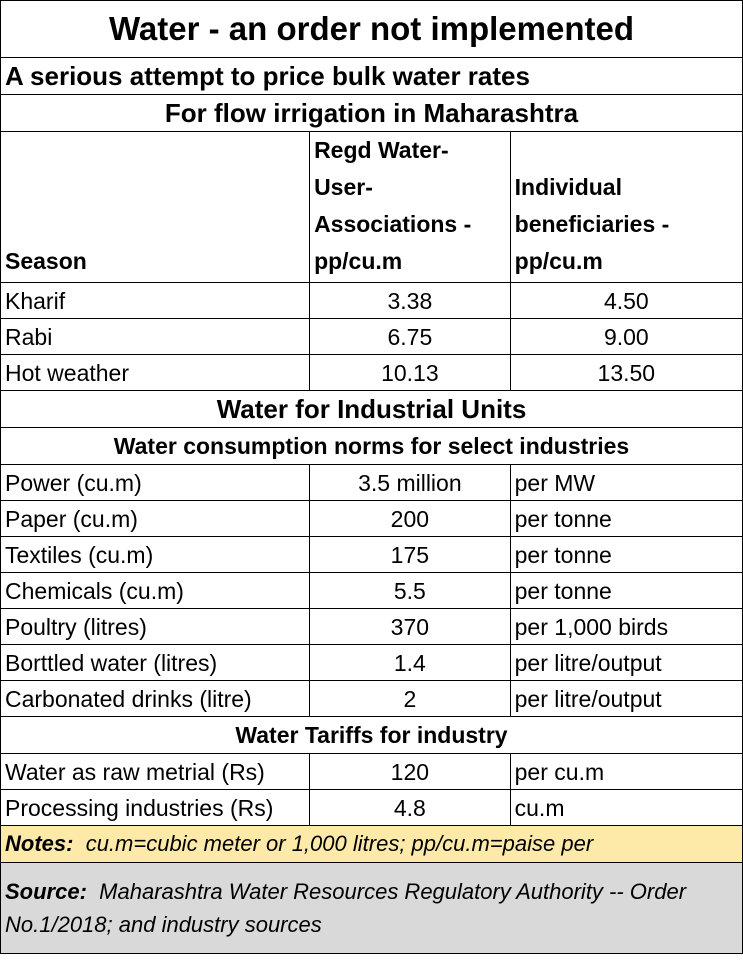 The width and height of the screenshot is (743, 973). Describe the element at coordinates (155, 372) in the screenshot. I see `season-cell: Hot weather` at that location.